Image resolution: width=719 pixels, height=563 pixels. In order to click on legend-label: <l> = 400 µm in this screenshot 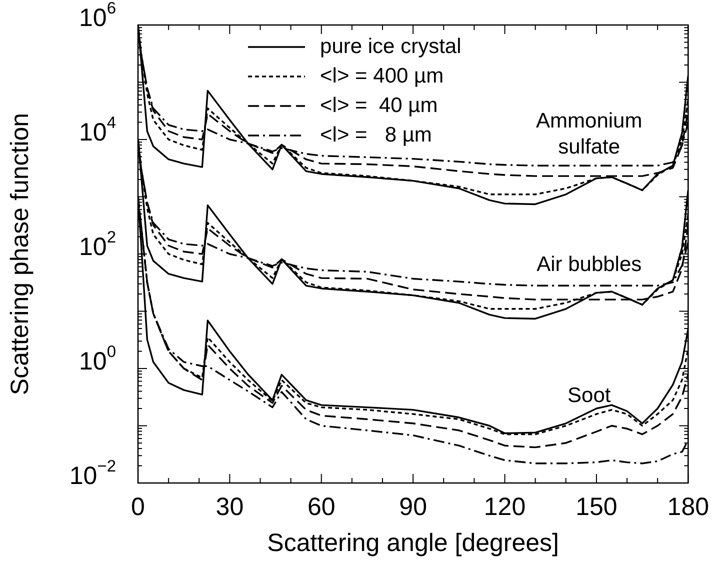, I will do `click(382, 76)`.